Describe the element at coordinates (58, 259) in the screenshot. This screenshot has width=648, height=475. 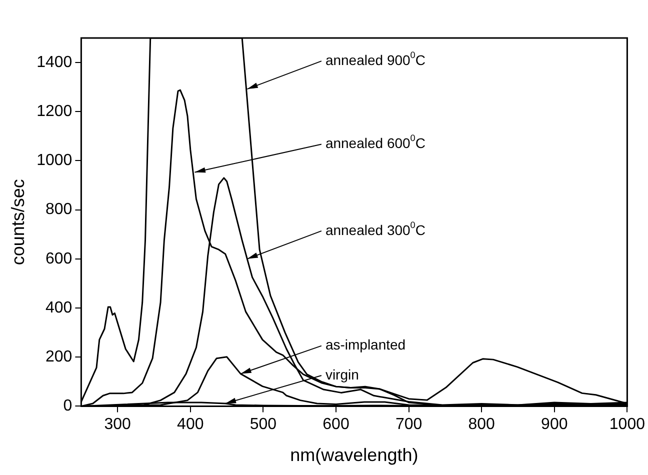
I see `y-tick-label: 600` at that location.